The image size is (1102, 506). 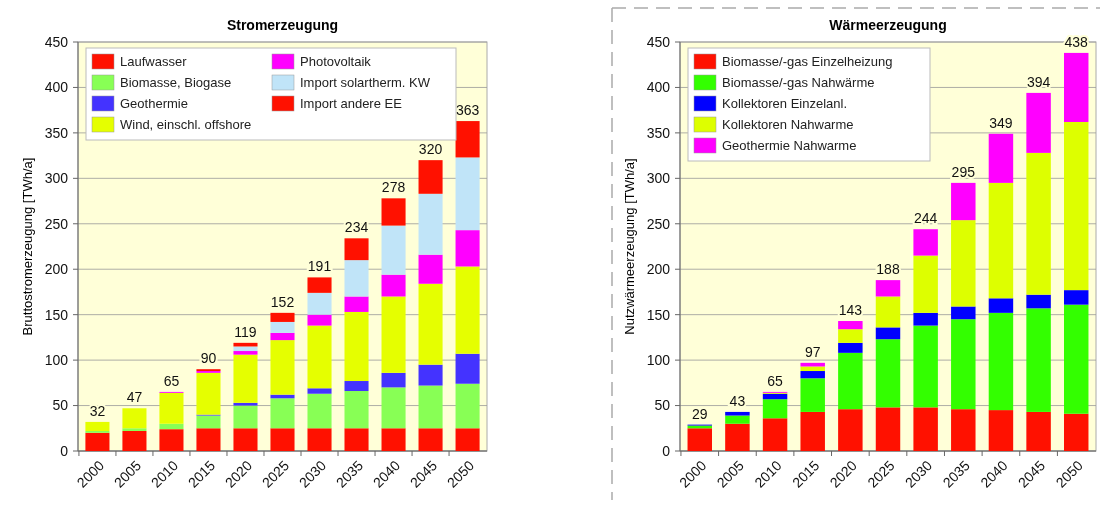 I want to click on y-tick-label: 450, so click(x=658, y=41).